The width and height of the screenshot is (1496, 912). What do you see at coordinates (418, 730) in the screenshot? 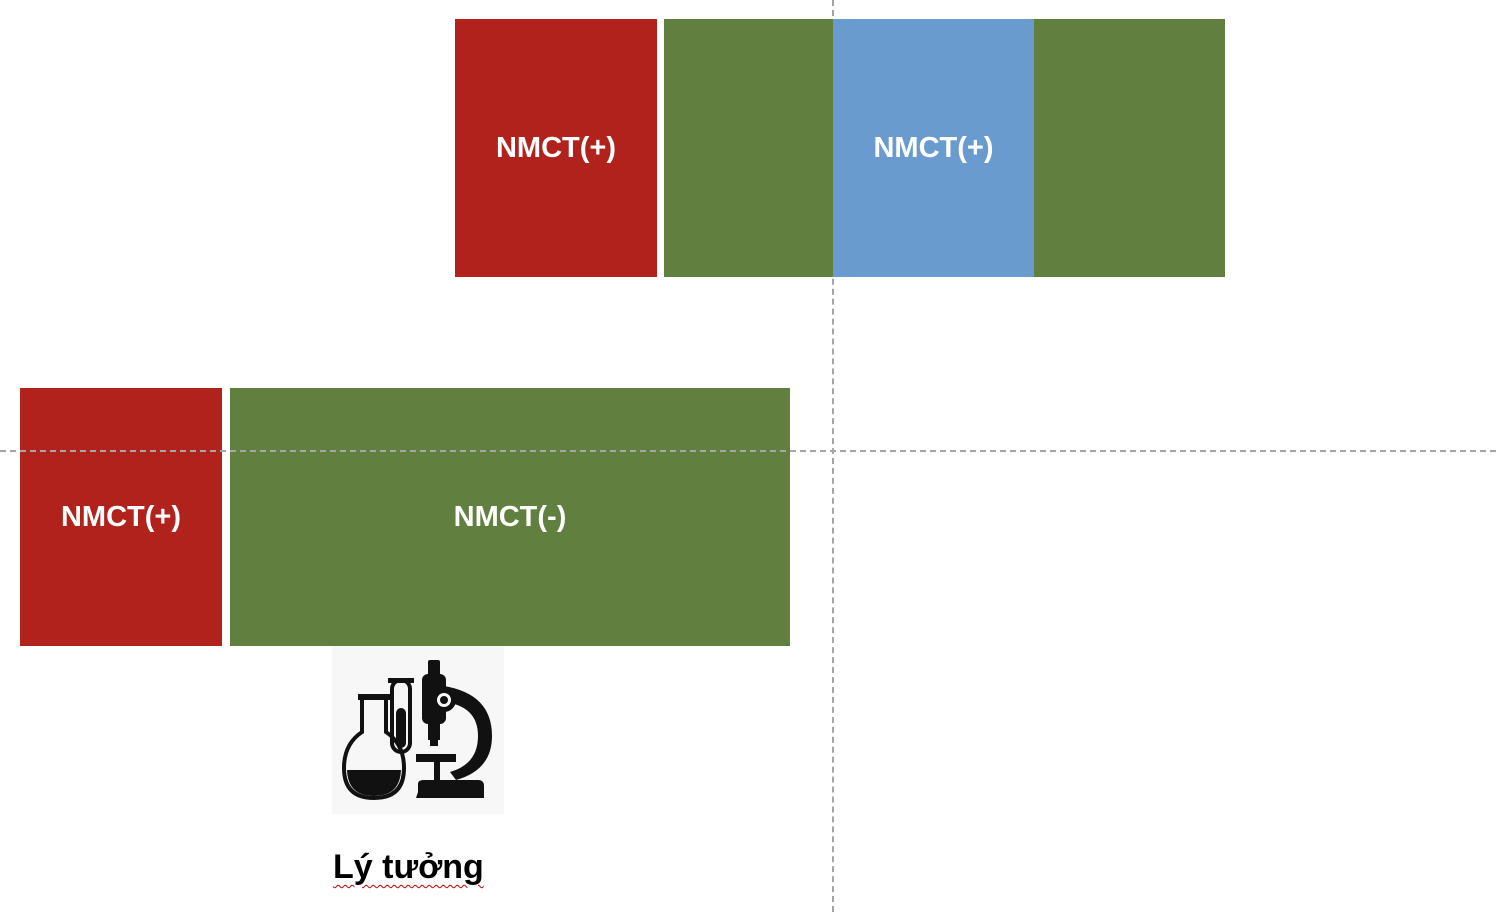
I see `laboratory-icon` at bounding box center [418, 730].